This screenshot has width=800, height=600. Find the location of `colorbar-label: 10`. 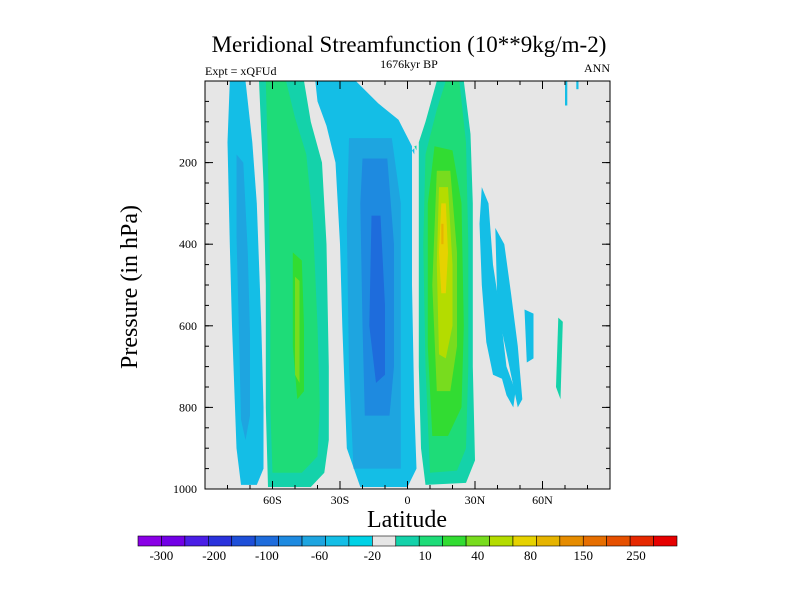

colorbar-label: 10 is located at coordinates (425, 555).